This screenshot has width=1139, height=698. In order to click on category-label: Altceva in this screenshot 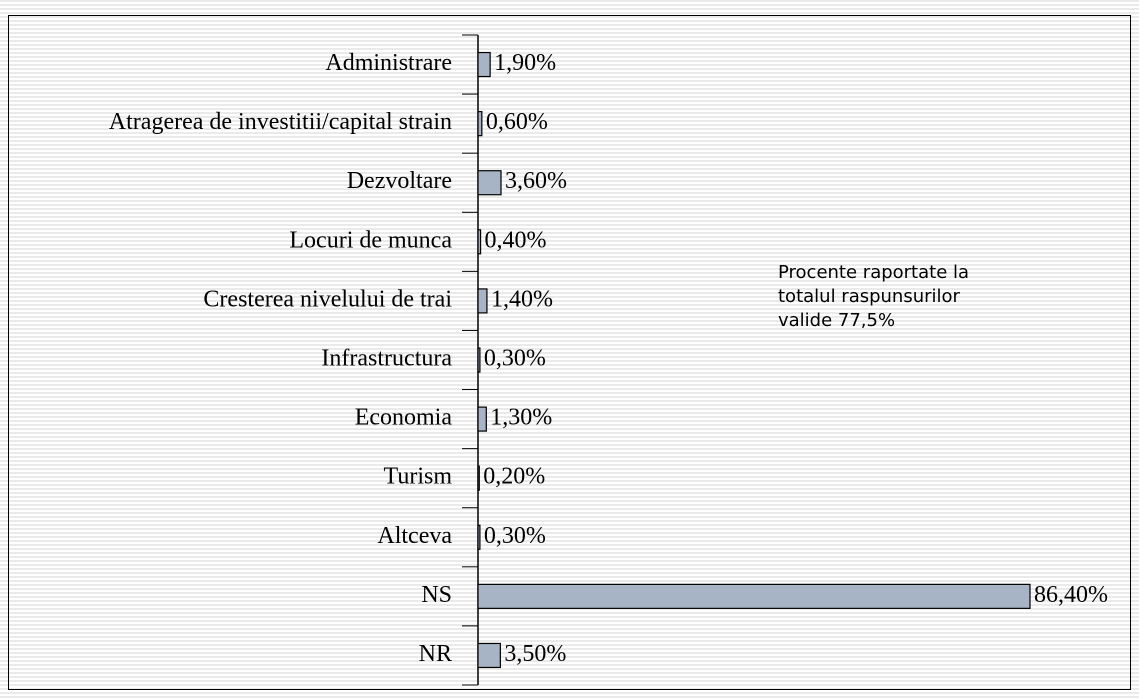, I will do `click(414, 536)`.